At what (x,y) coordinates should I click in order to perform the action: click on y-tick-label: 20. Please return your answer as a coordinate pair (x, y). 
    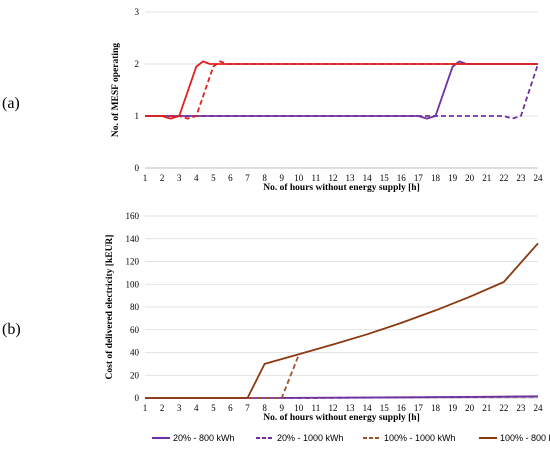
    Looking at the image, I should click on (135, 375).